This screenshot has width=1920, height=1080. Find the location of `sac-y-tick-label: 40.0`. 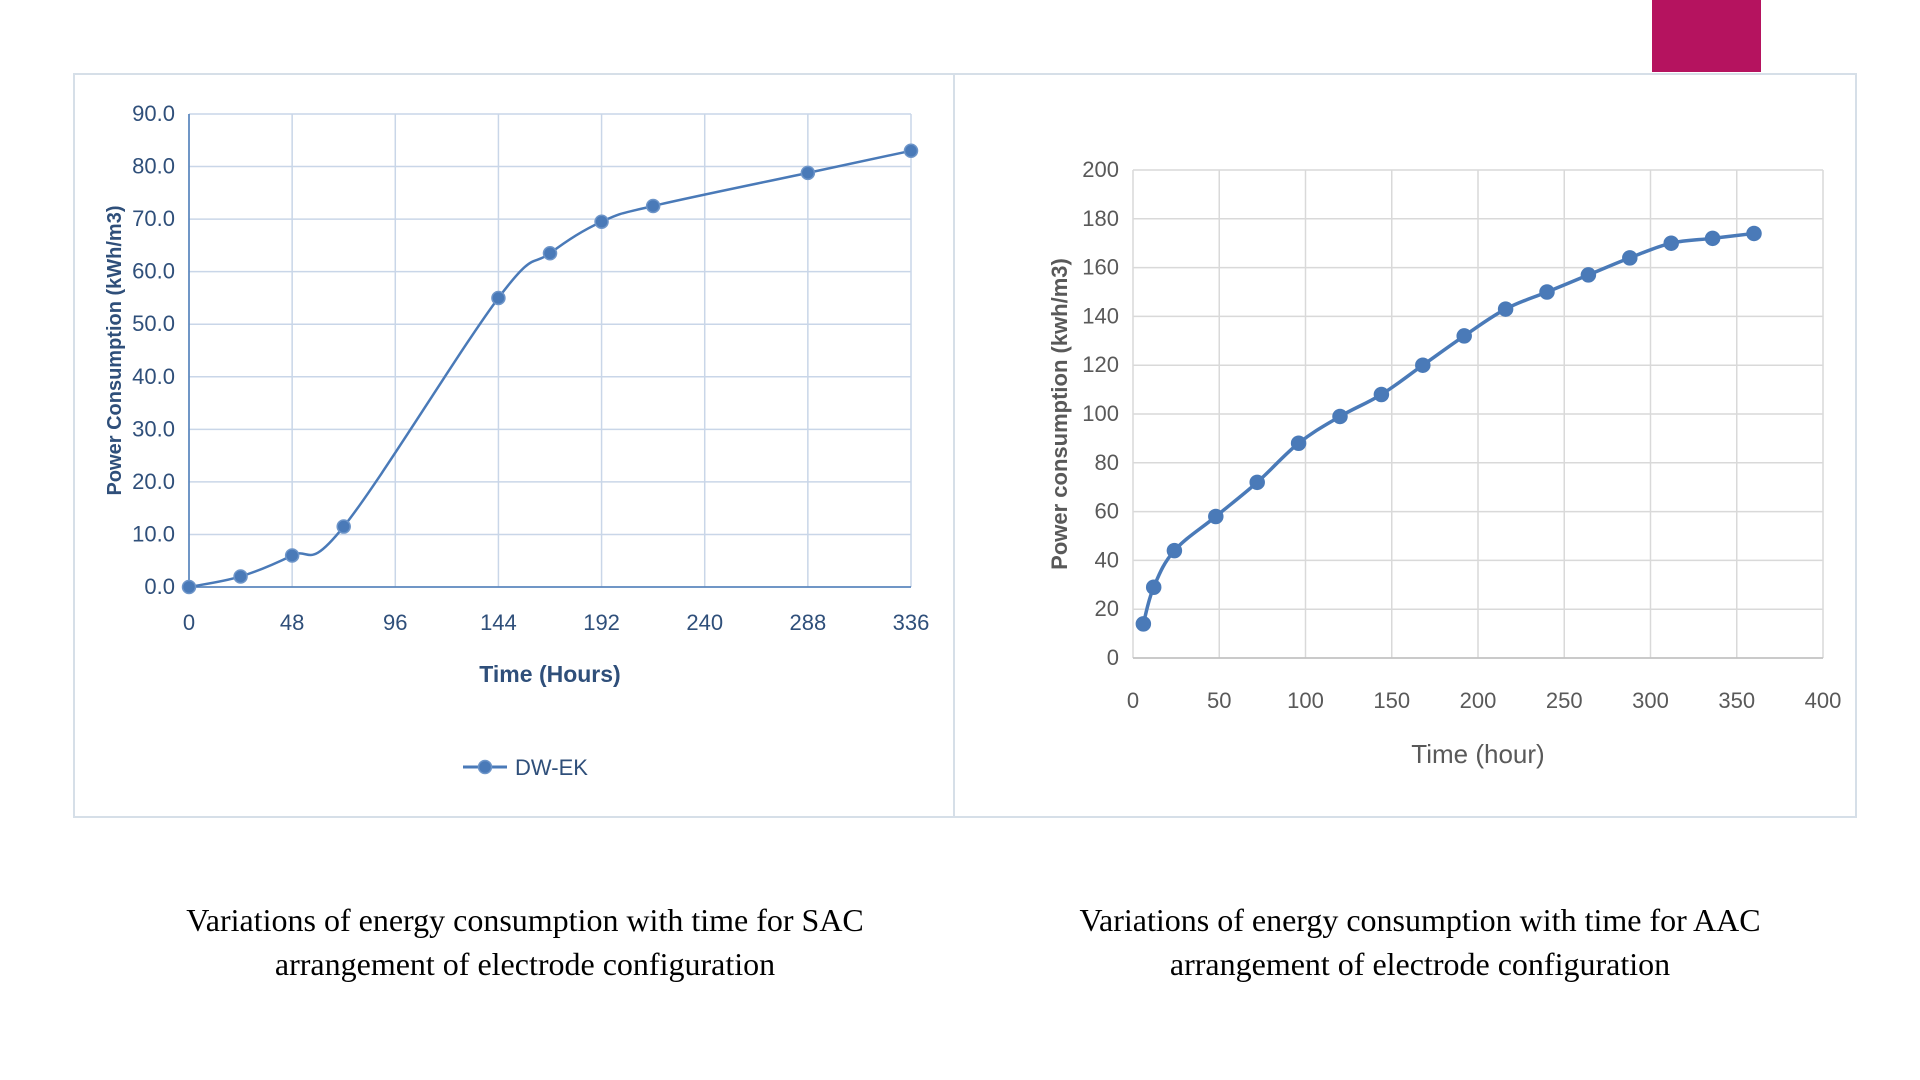

sac-y-tick-label: 40.0 is located at coordinates (153, 376).